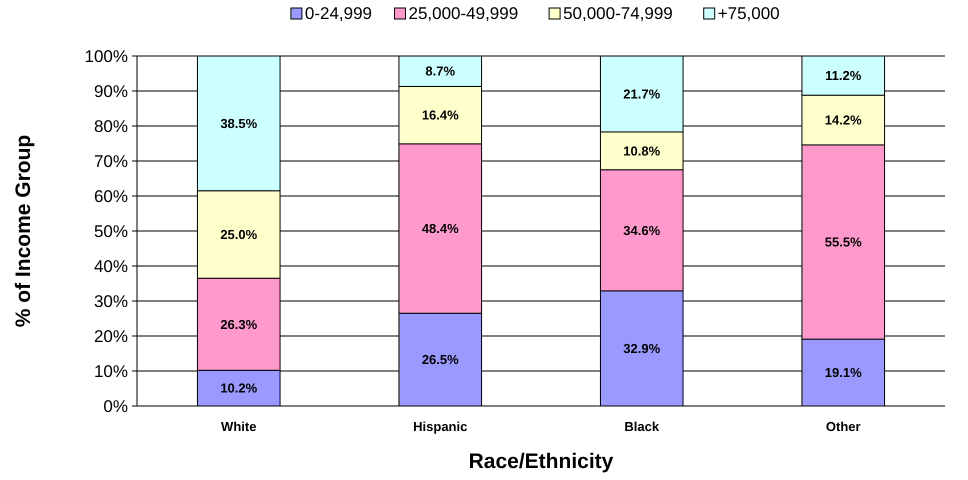 The height and width of the screenshot is (480, 968). Describe the element at coordinates (111, 301) in the screenshot. I see `y-tick-label: 30%` at that location.